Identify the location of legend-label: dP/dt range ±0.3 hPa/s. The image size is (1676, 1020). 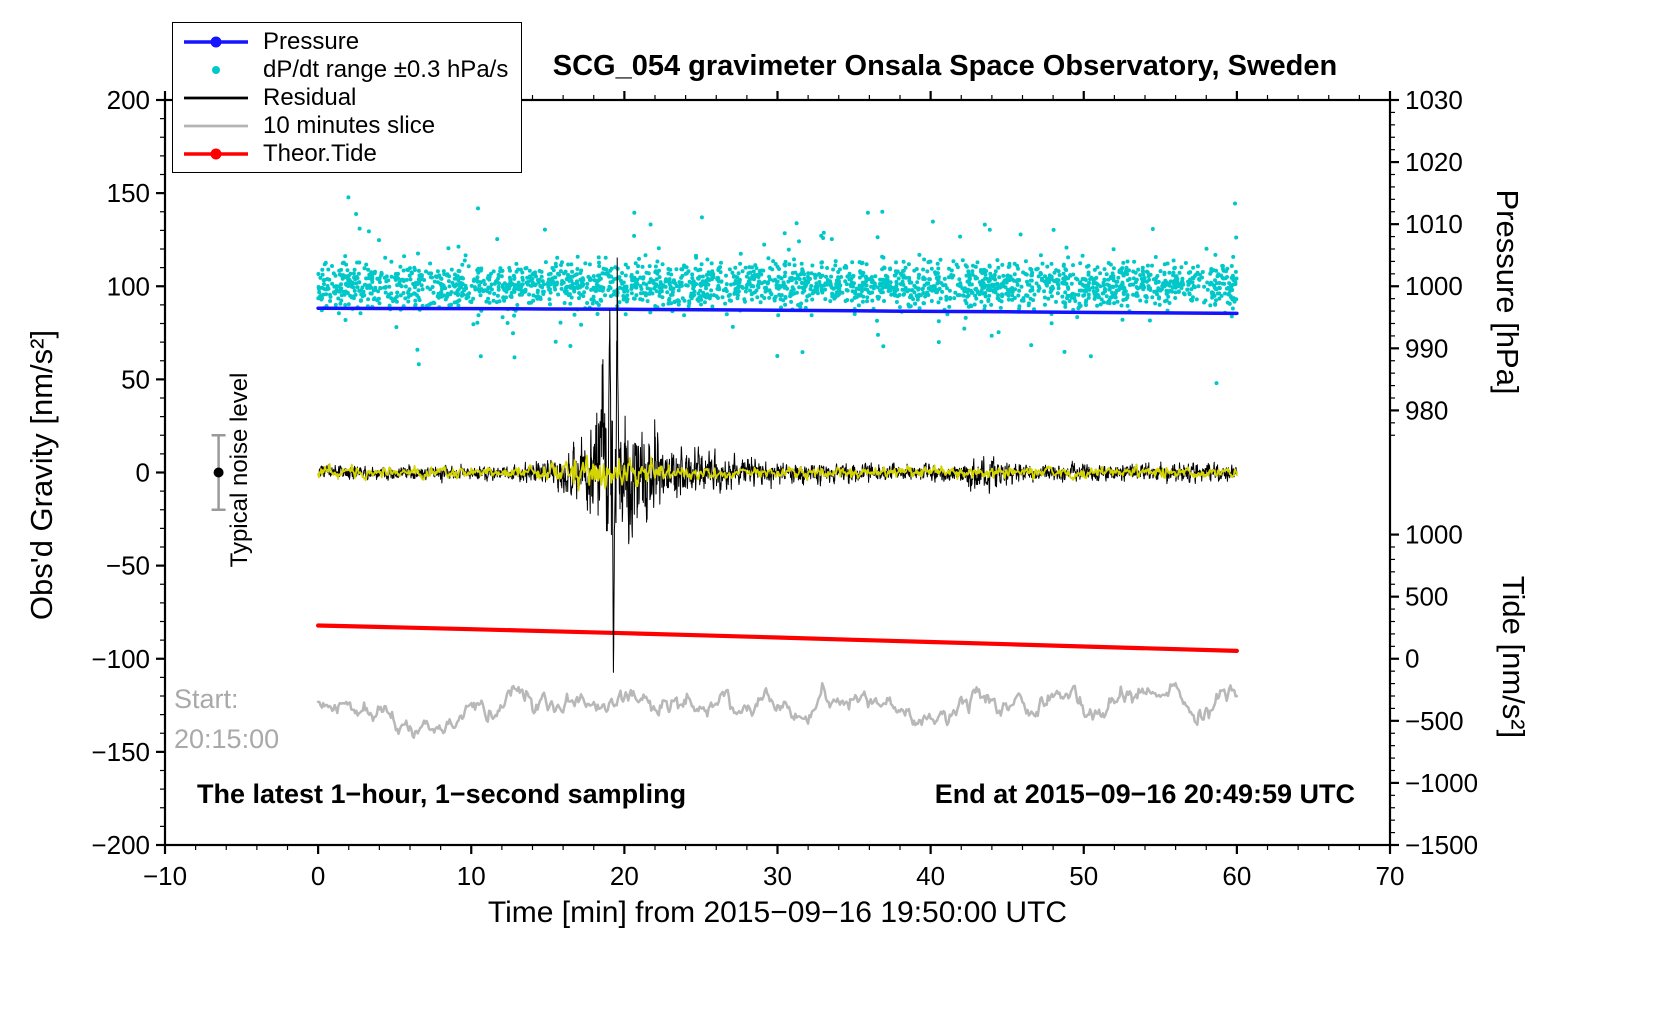
(386, 69).